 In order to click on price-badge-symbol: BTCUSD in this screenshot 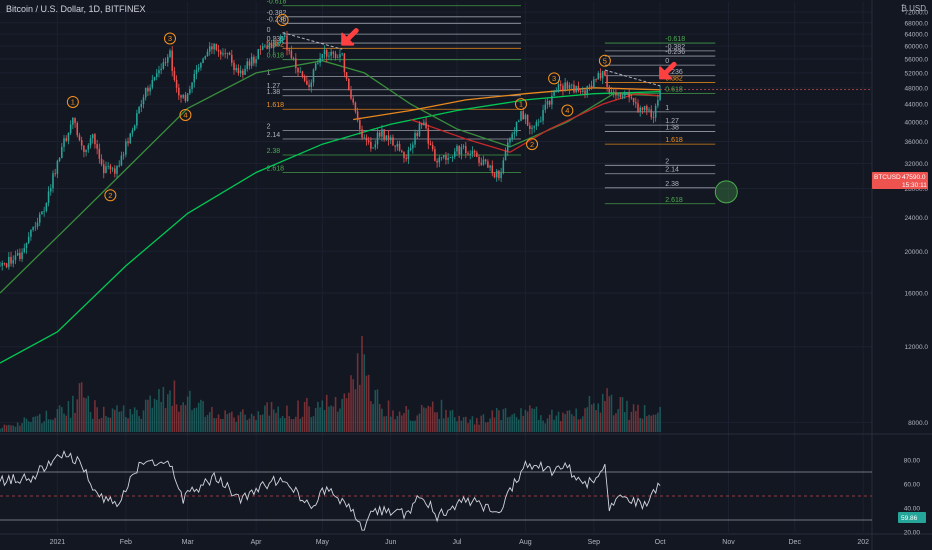, I will do `click(887, 177)`.